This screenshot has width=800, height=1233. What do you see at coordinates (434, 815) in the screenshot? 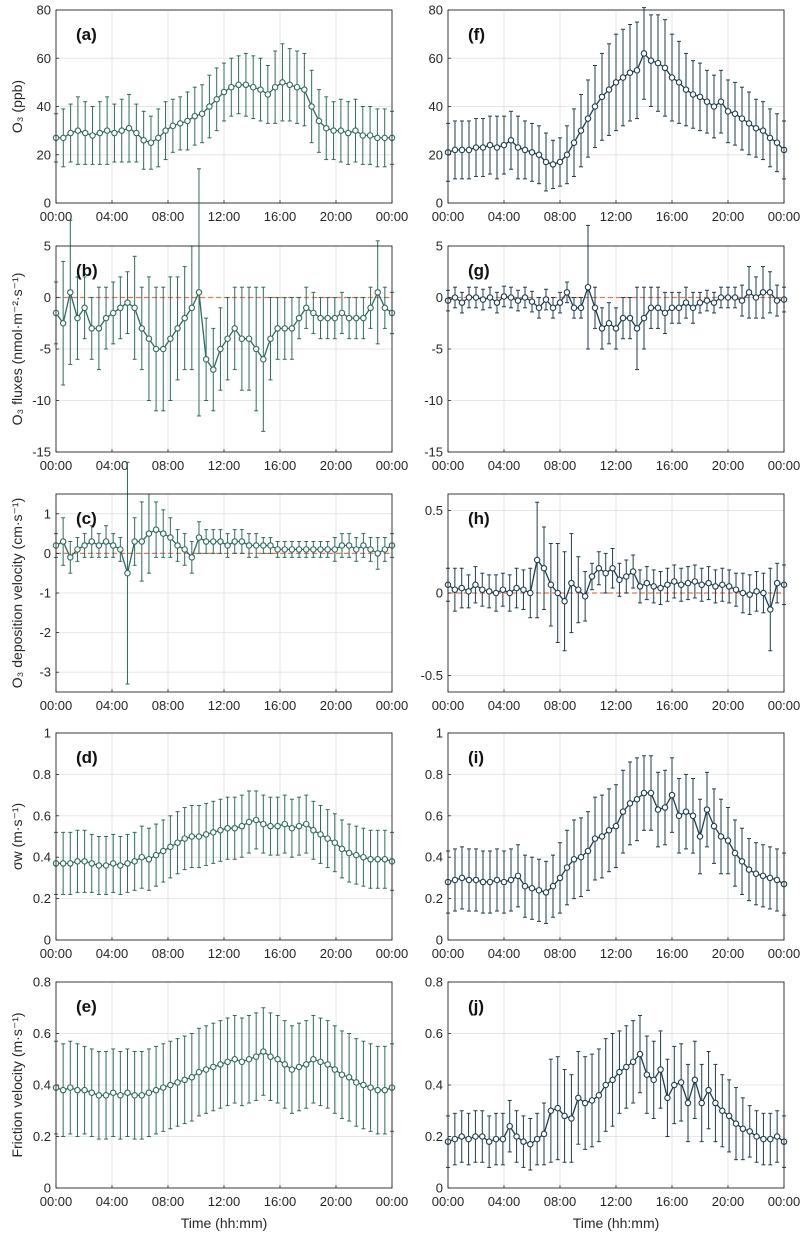
I see `y-tick-label: 0.6` at bounding box center [434, 815].